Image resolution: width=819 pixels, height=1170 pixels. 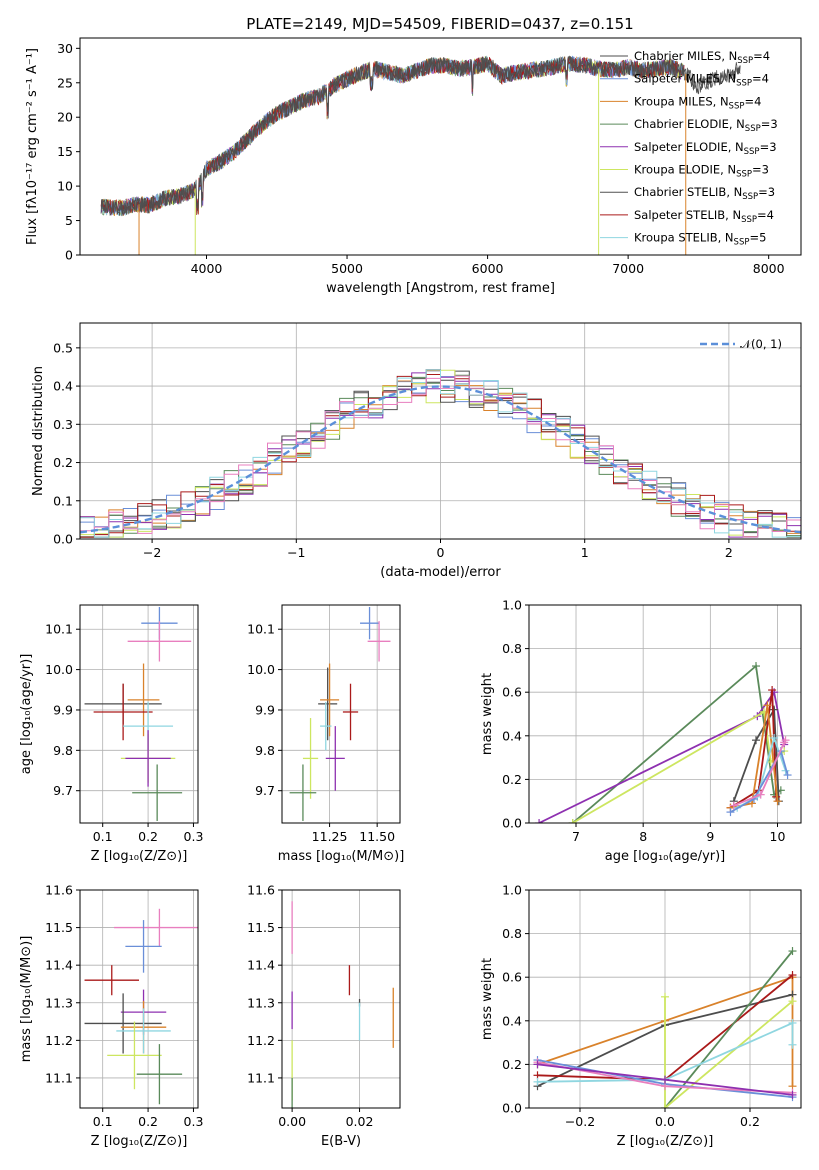 What do you see at coordinates (487, 714) in the screenshot?
I see `y-axis-label: mass weight` at bounding box center [487, 714].